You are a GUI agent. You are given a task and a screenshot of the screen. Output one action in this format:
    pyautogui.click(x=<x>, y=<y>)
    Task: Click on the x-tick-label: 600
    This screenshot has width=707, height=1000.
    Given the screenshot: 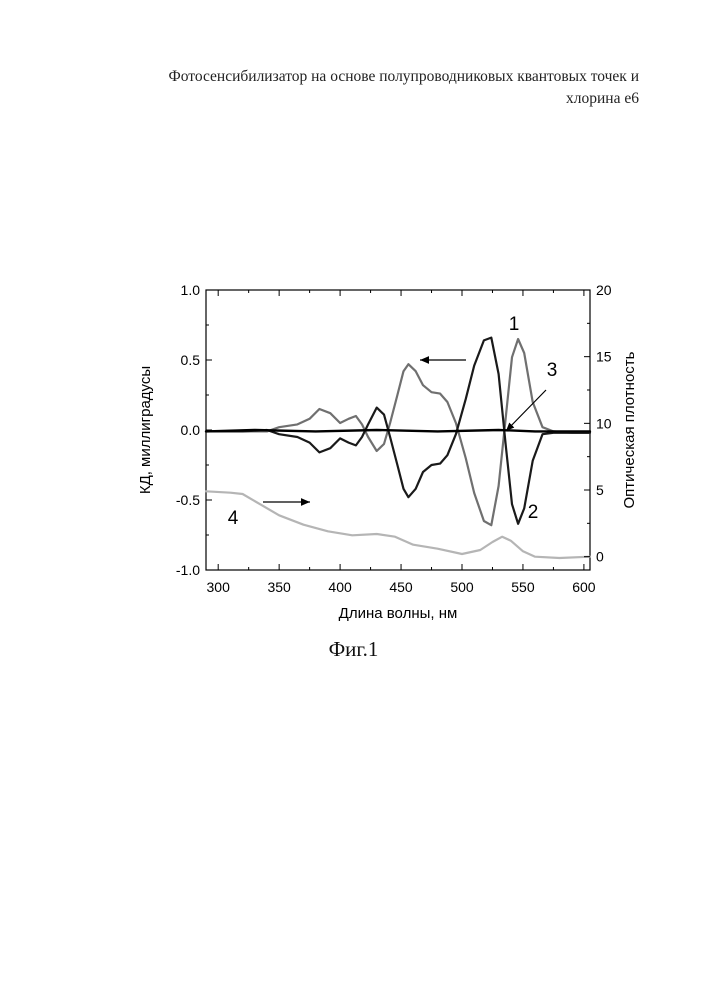 What is the action you would take?
    pyautogui.click(x=584, y=587)
    